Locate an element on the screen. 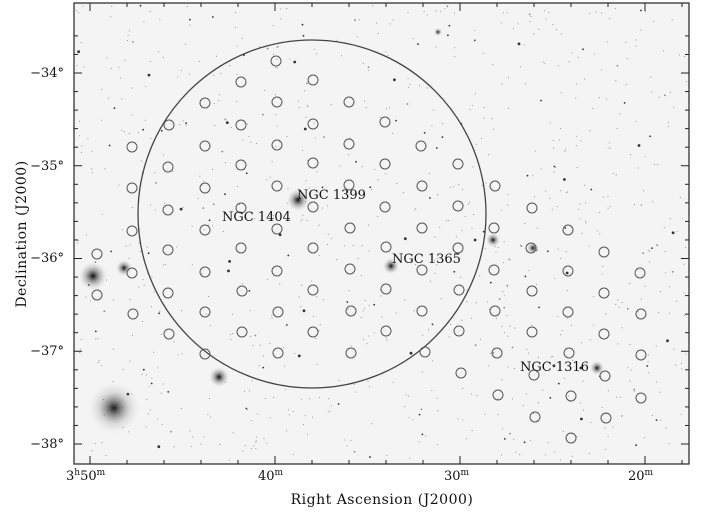 Image resolution: width=708 pixels, height=515 pixels. x-tick-label-30m: 30m is located at coordinates (457, 476).